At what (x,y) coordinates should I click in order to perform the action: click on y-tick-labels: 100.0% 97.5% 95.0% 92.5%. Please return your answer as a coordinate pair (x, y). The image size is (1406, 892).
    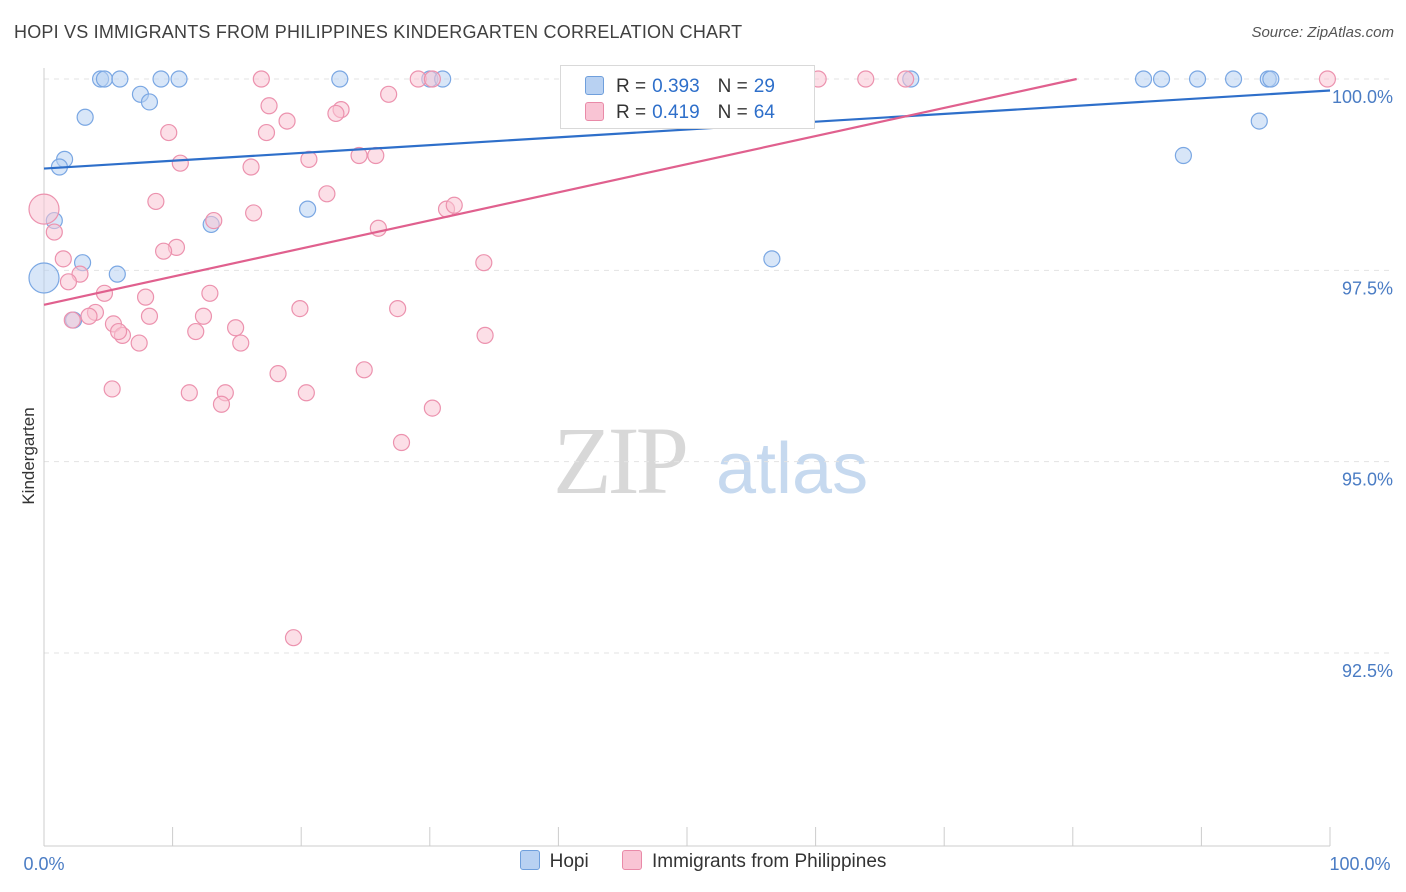
    Looking at the image, I should click on (1362, 384).